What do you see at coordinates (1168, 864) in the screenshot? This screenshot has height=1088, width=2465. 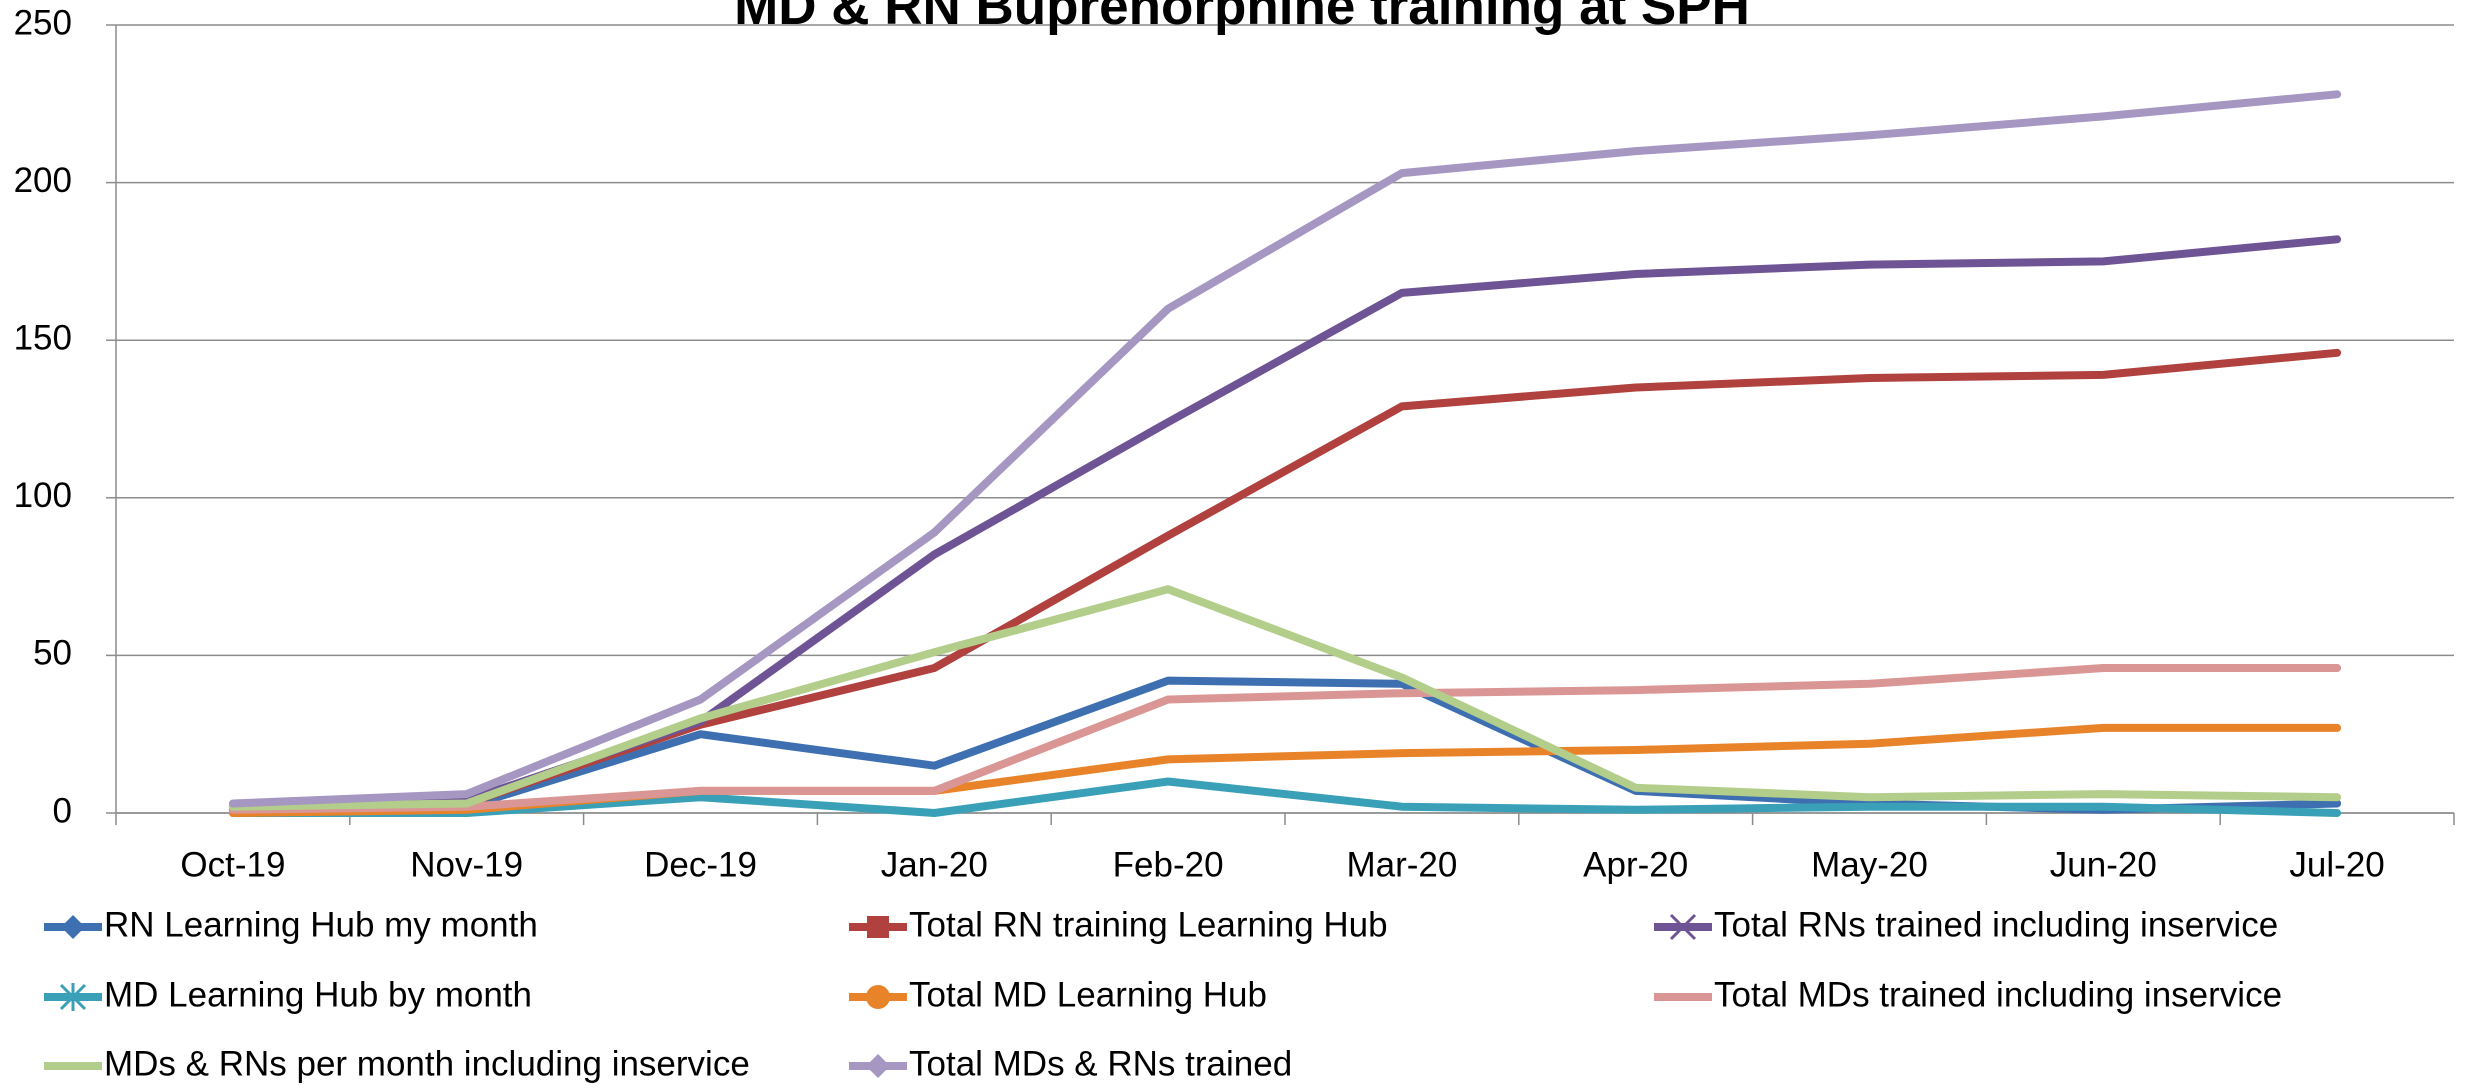 I see `x-tick-label: Feb-20` at bounding box center [1168, 864].